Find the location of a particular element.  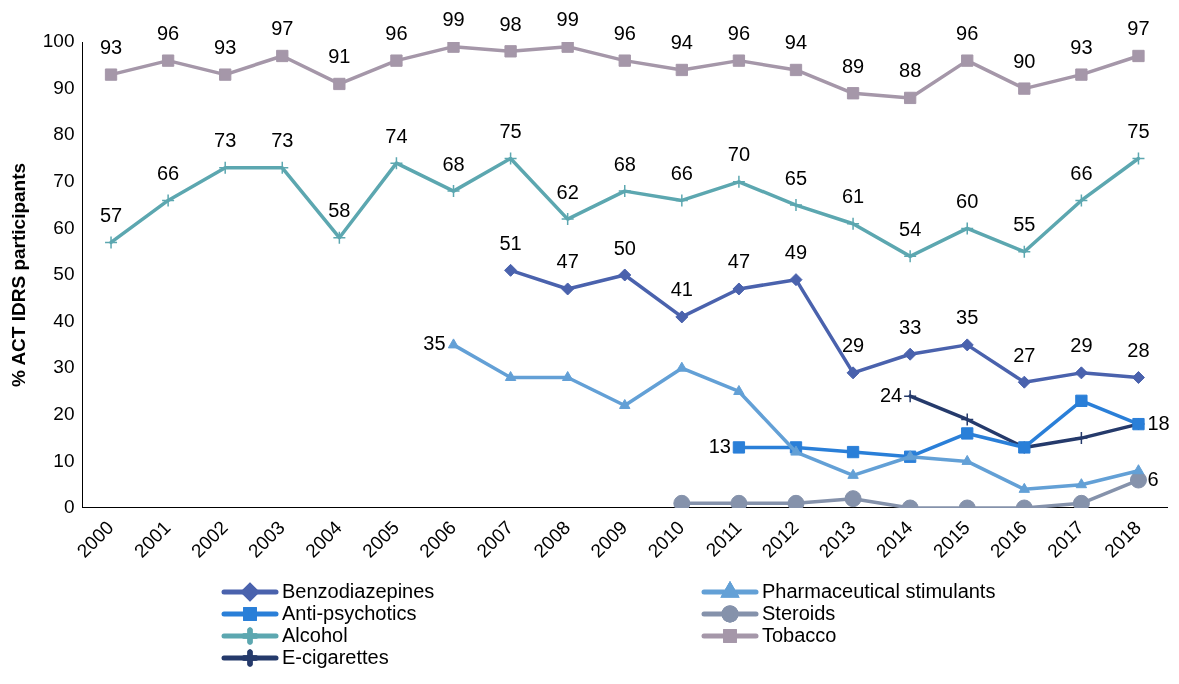

data-label: 41 is located at coordinates (681, 289).